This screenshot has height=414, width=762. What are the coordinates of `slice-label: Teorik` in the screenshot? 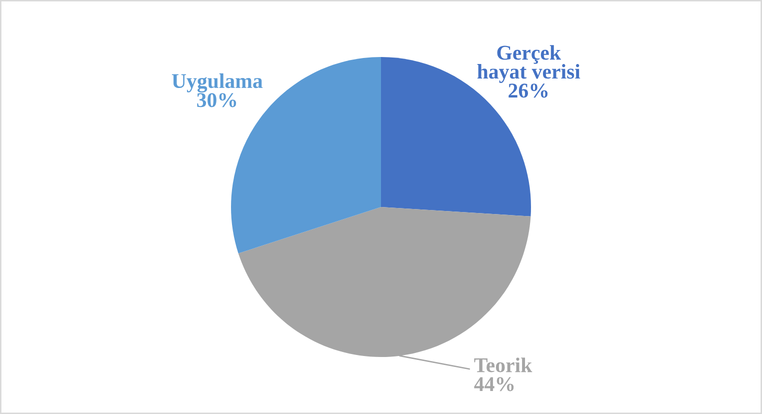 It's located at (503, 365).